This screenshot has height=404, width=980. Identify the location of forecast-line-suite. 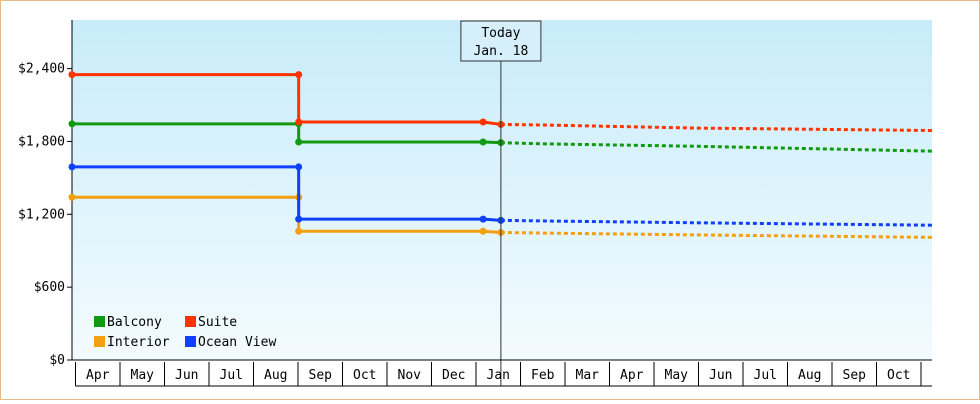
(716, 127).